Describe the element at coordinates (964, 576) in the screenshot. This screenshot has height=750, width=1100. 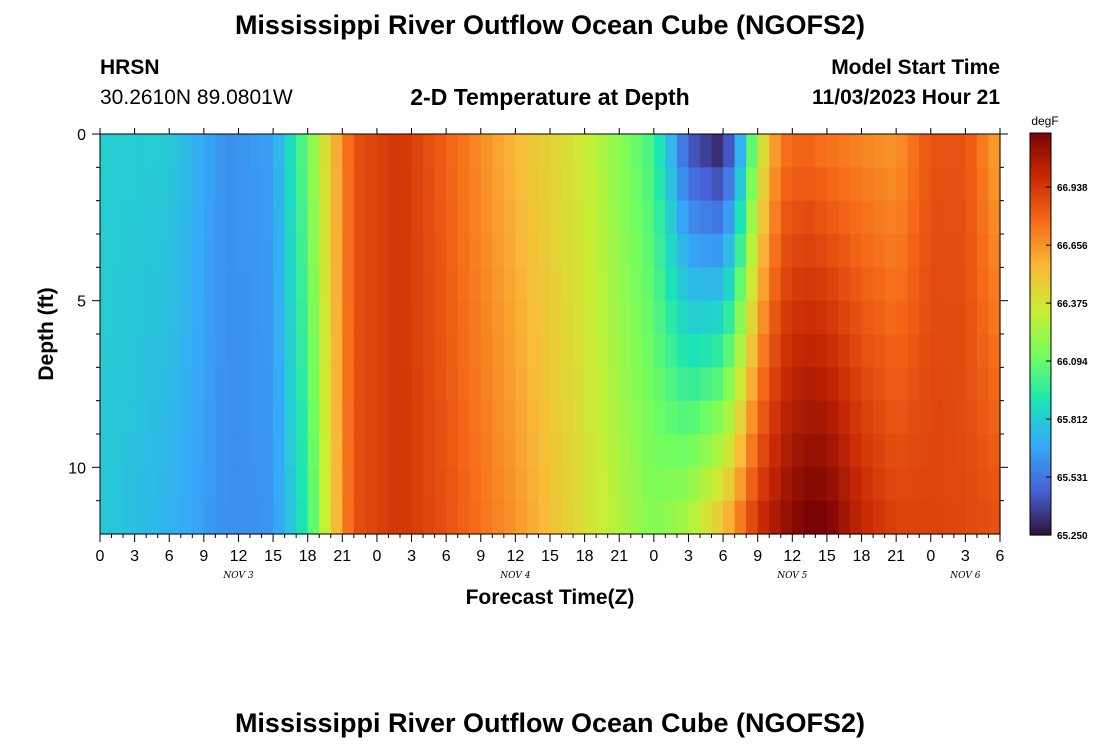
I see `x-date-label: NOV 6` at that location.